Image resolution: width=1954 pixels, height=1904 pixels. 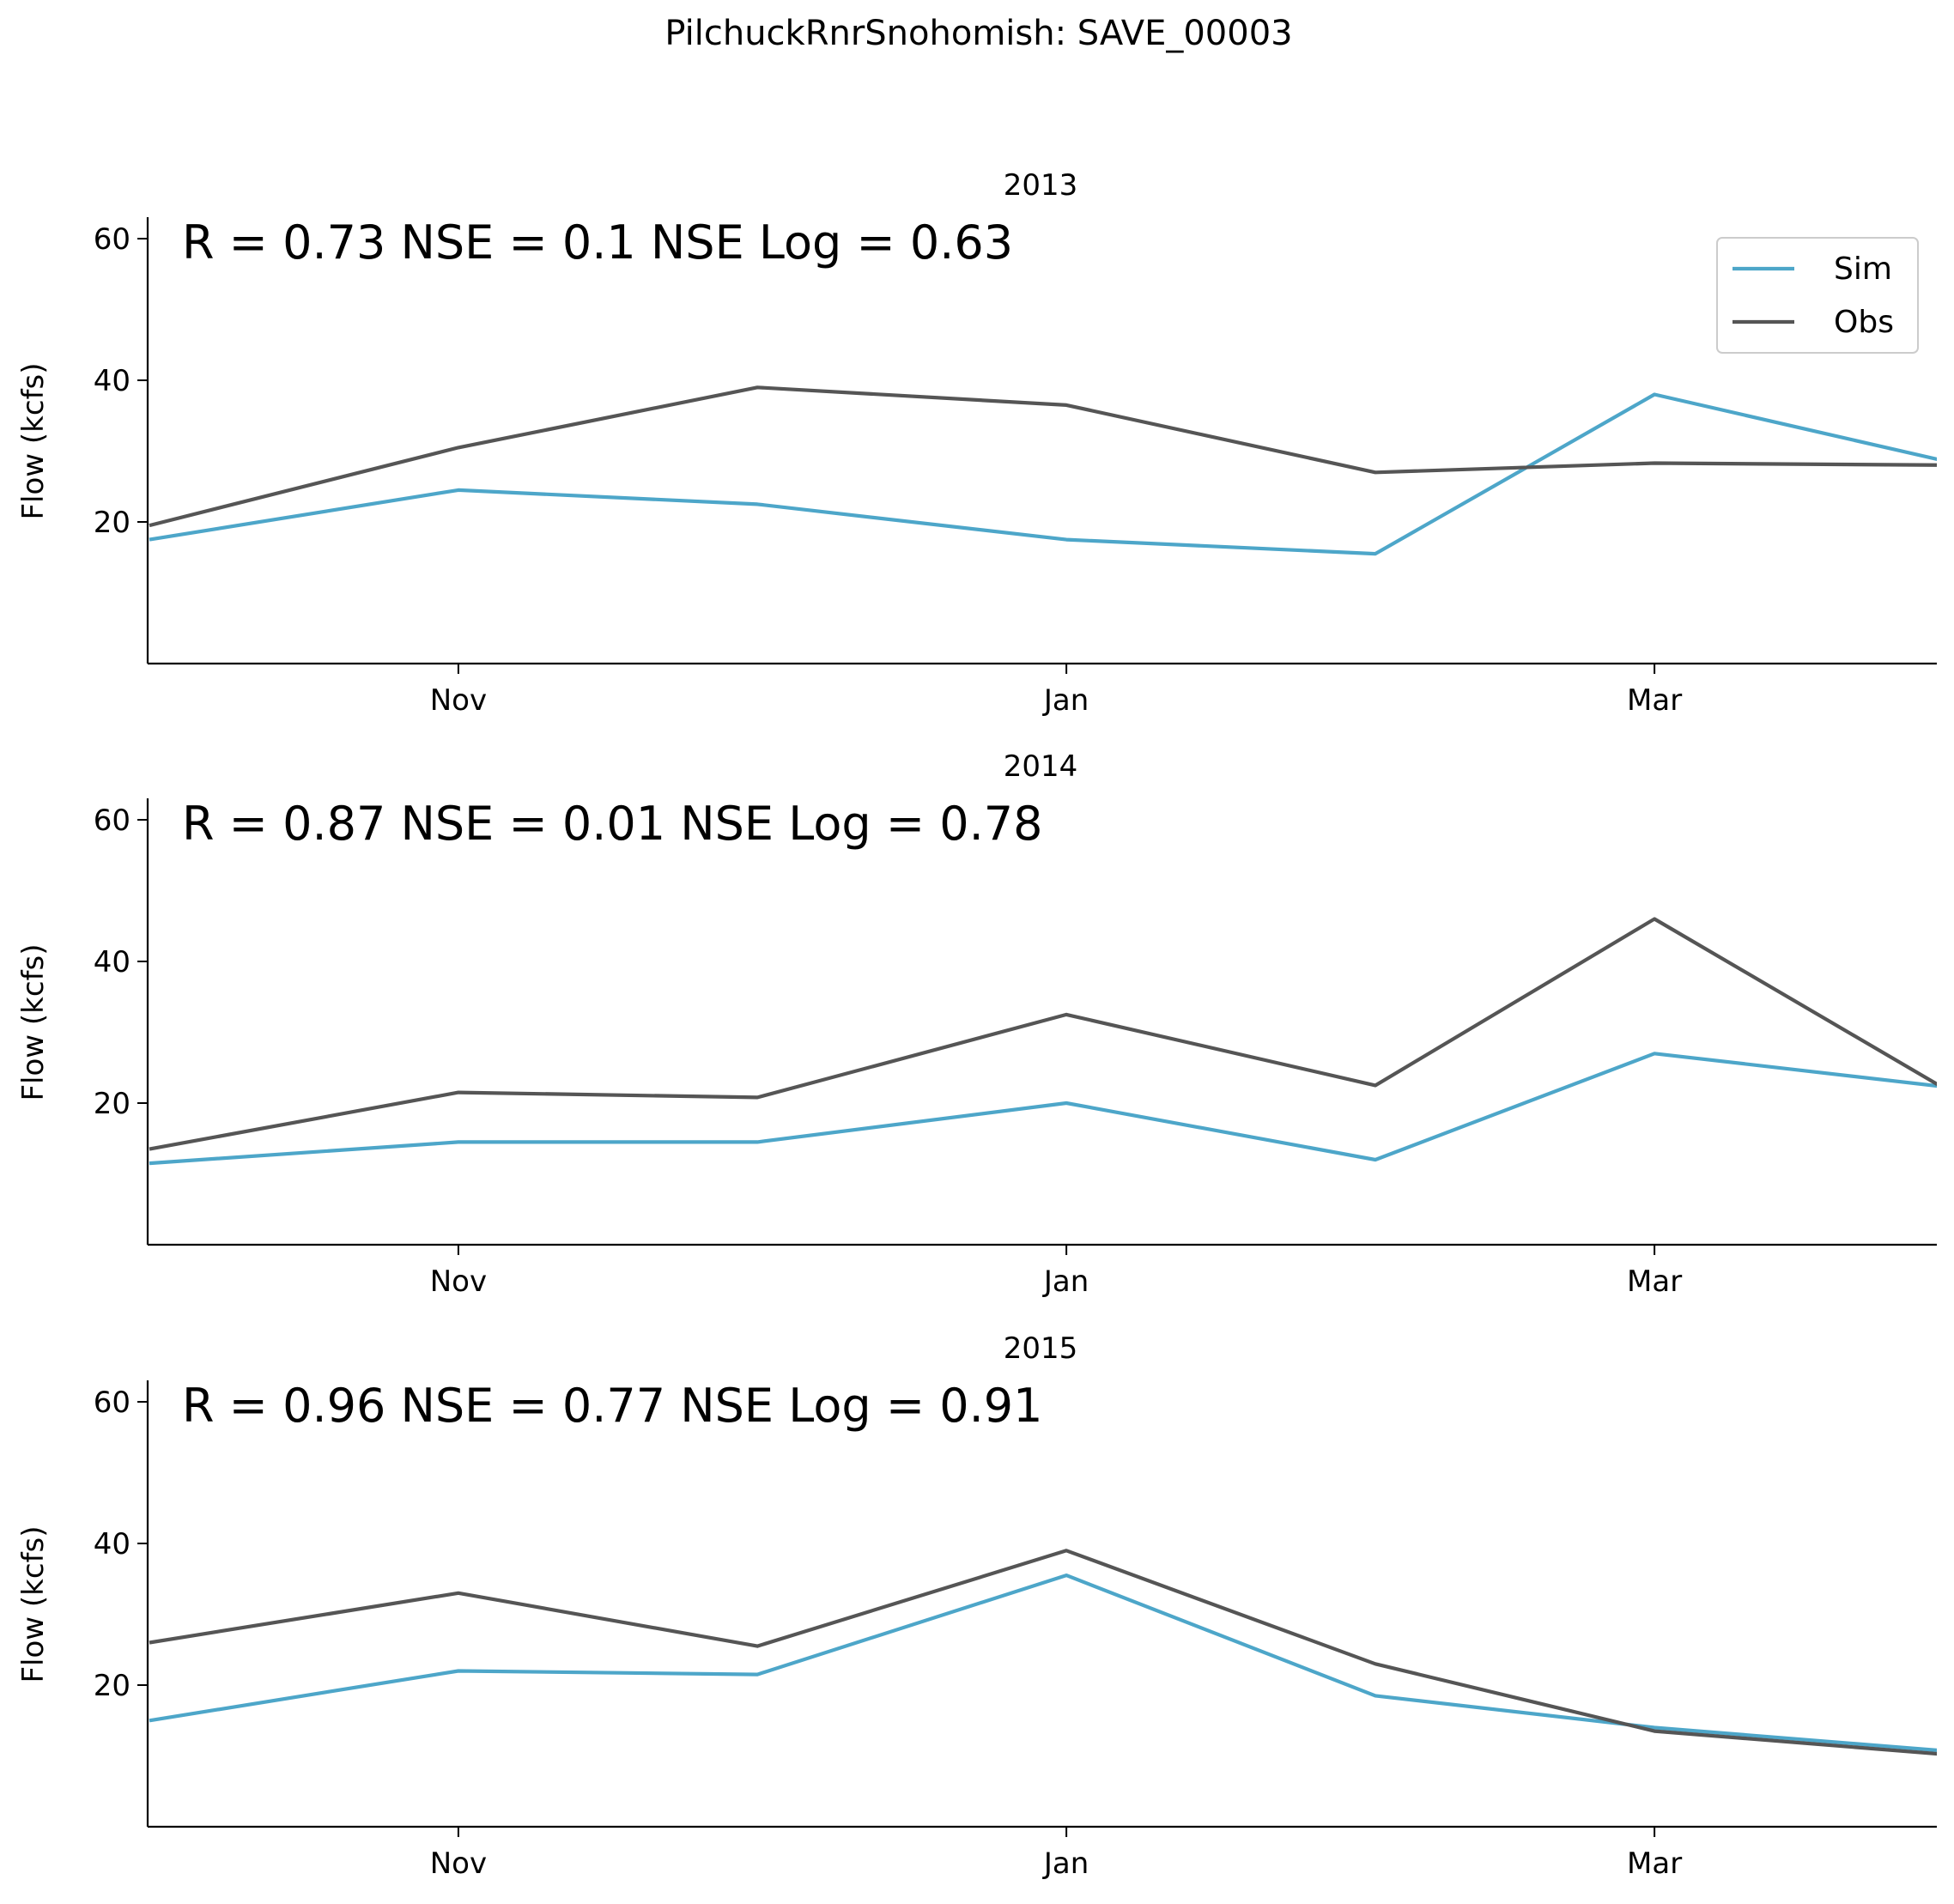 What do you see at coordinates (1817, 296) in the screenshot?
I see `legend-box` at bounding box center [1817, 296].